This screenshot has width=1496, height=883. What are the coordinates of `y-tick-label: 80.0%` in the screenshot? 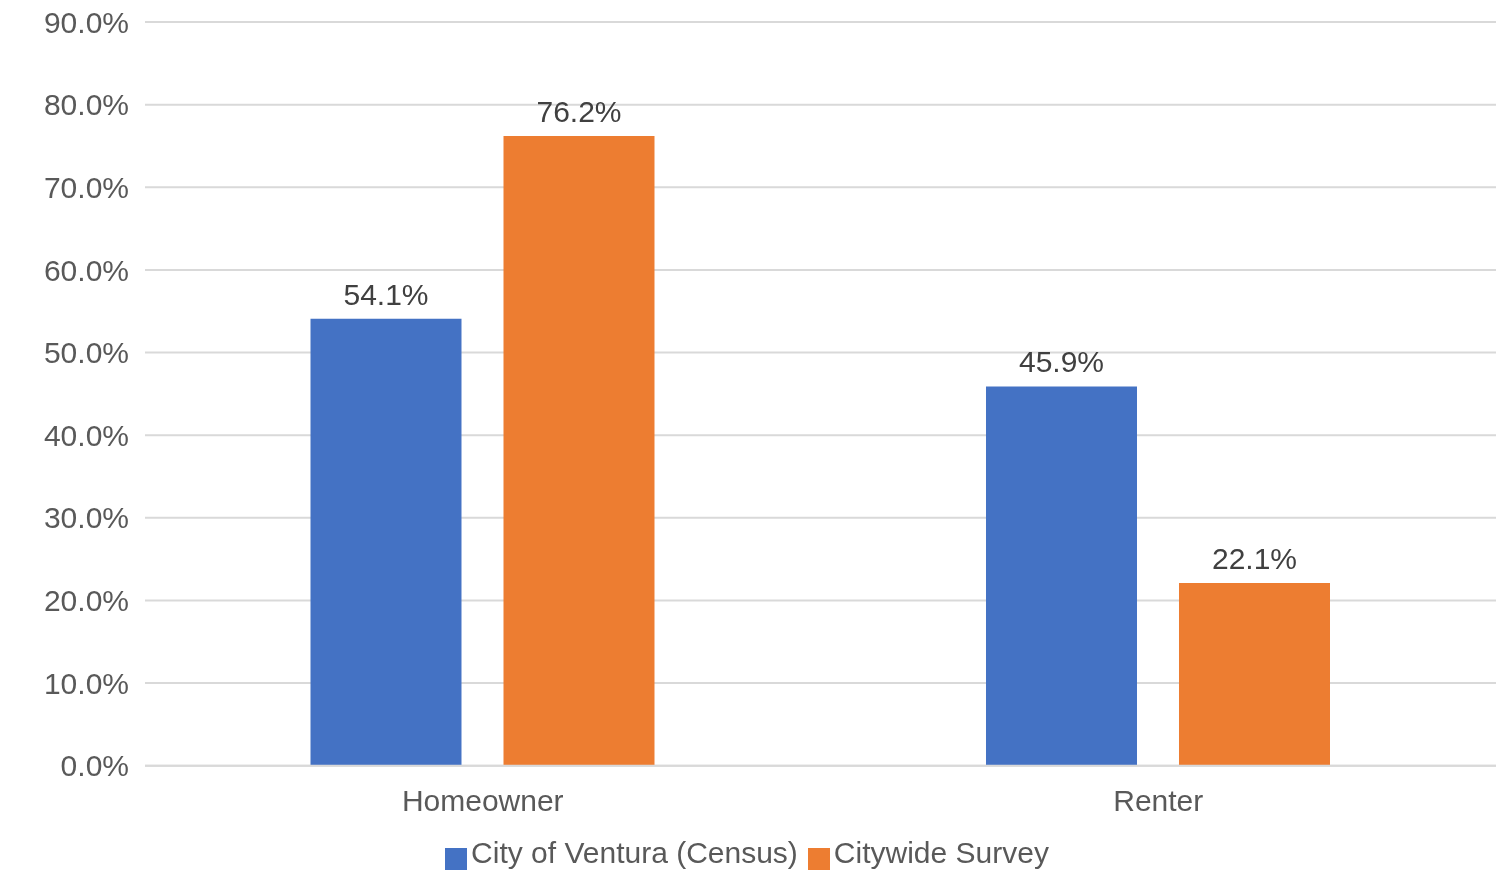 It's located at (86, 105).